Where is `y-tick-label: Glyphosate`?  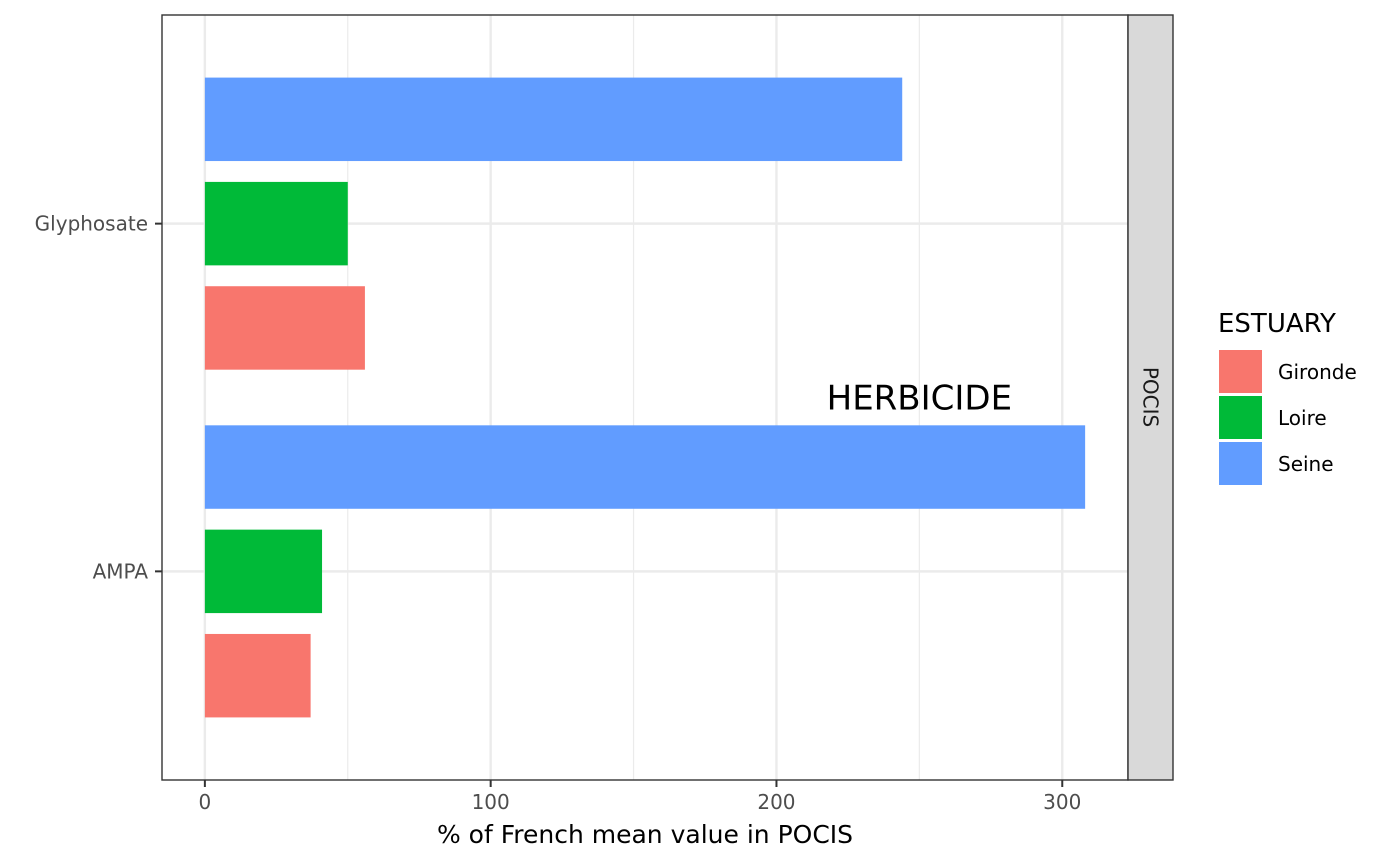
y-tick-label: Glyphosate is located at coordinates (91, 224).